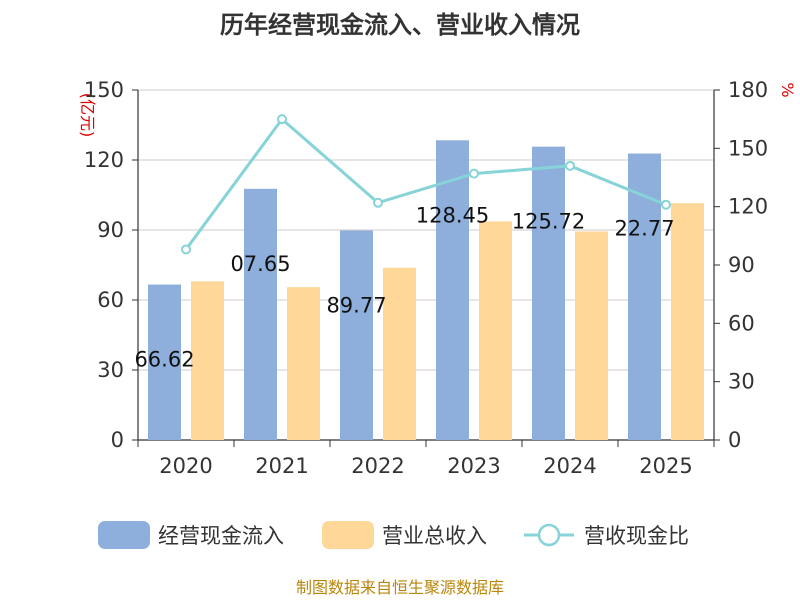 Image resolution: width=800 pixels, height=600 pixels. What do you see at coordinates (734, 440) in the screenshot?
I see `right-tick-label: 0` at bounding box center [734, 440].